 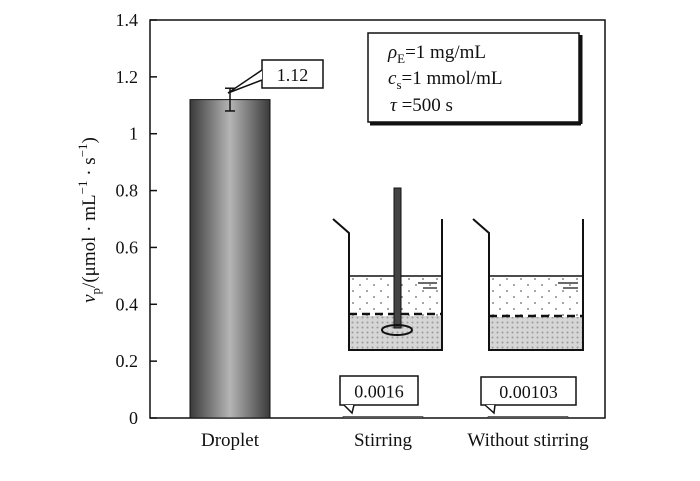 I want to click on data-label-0: 1.12, so click(x=275, y=76).